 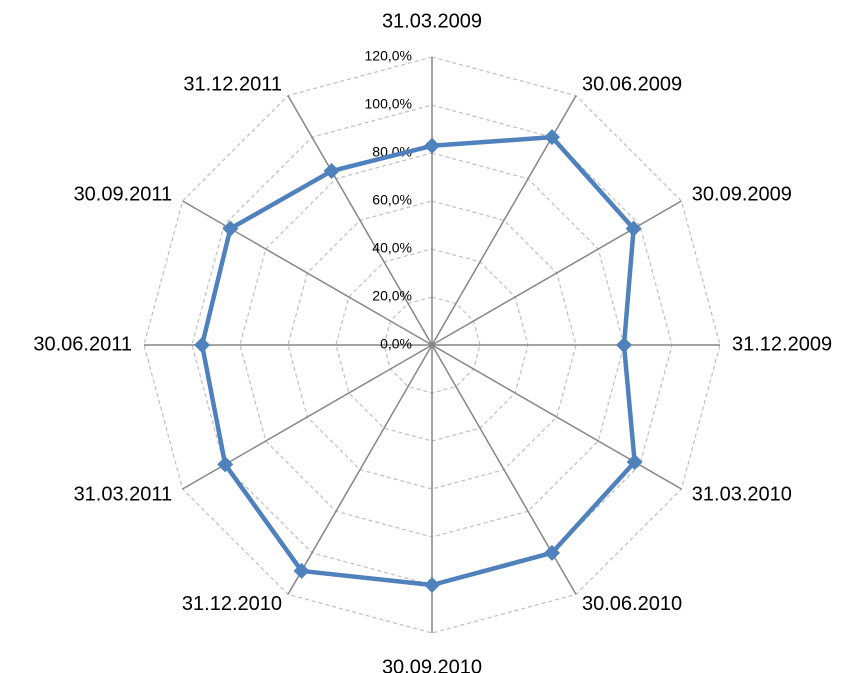 I want to click on category-label: 31.03.2011, so click(x=123, y=494).